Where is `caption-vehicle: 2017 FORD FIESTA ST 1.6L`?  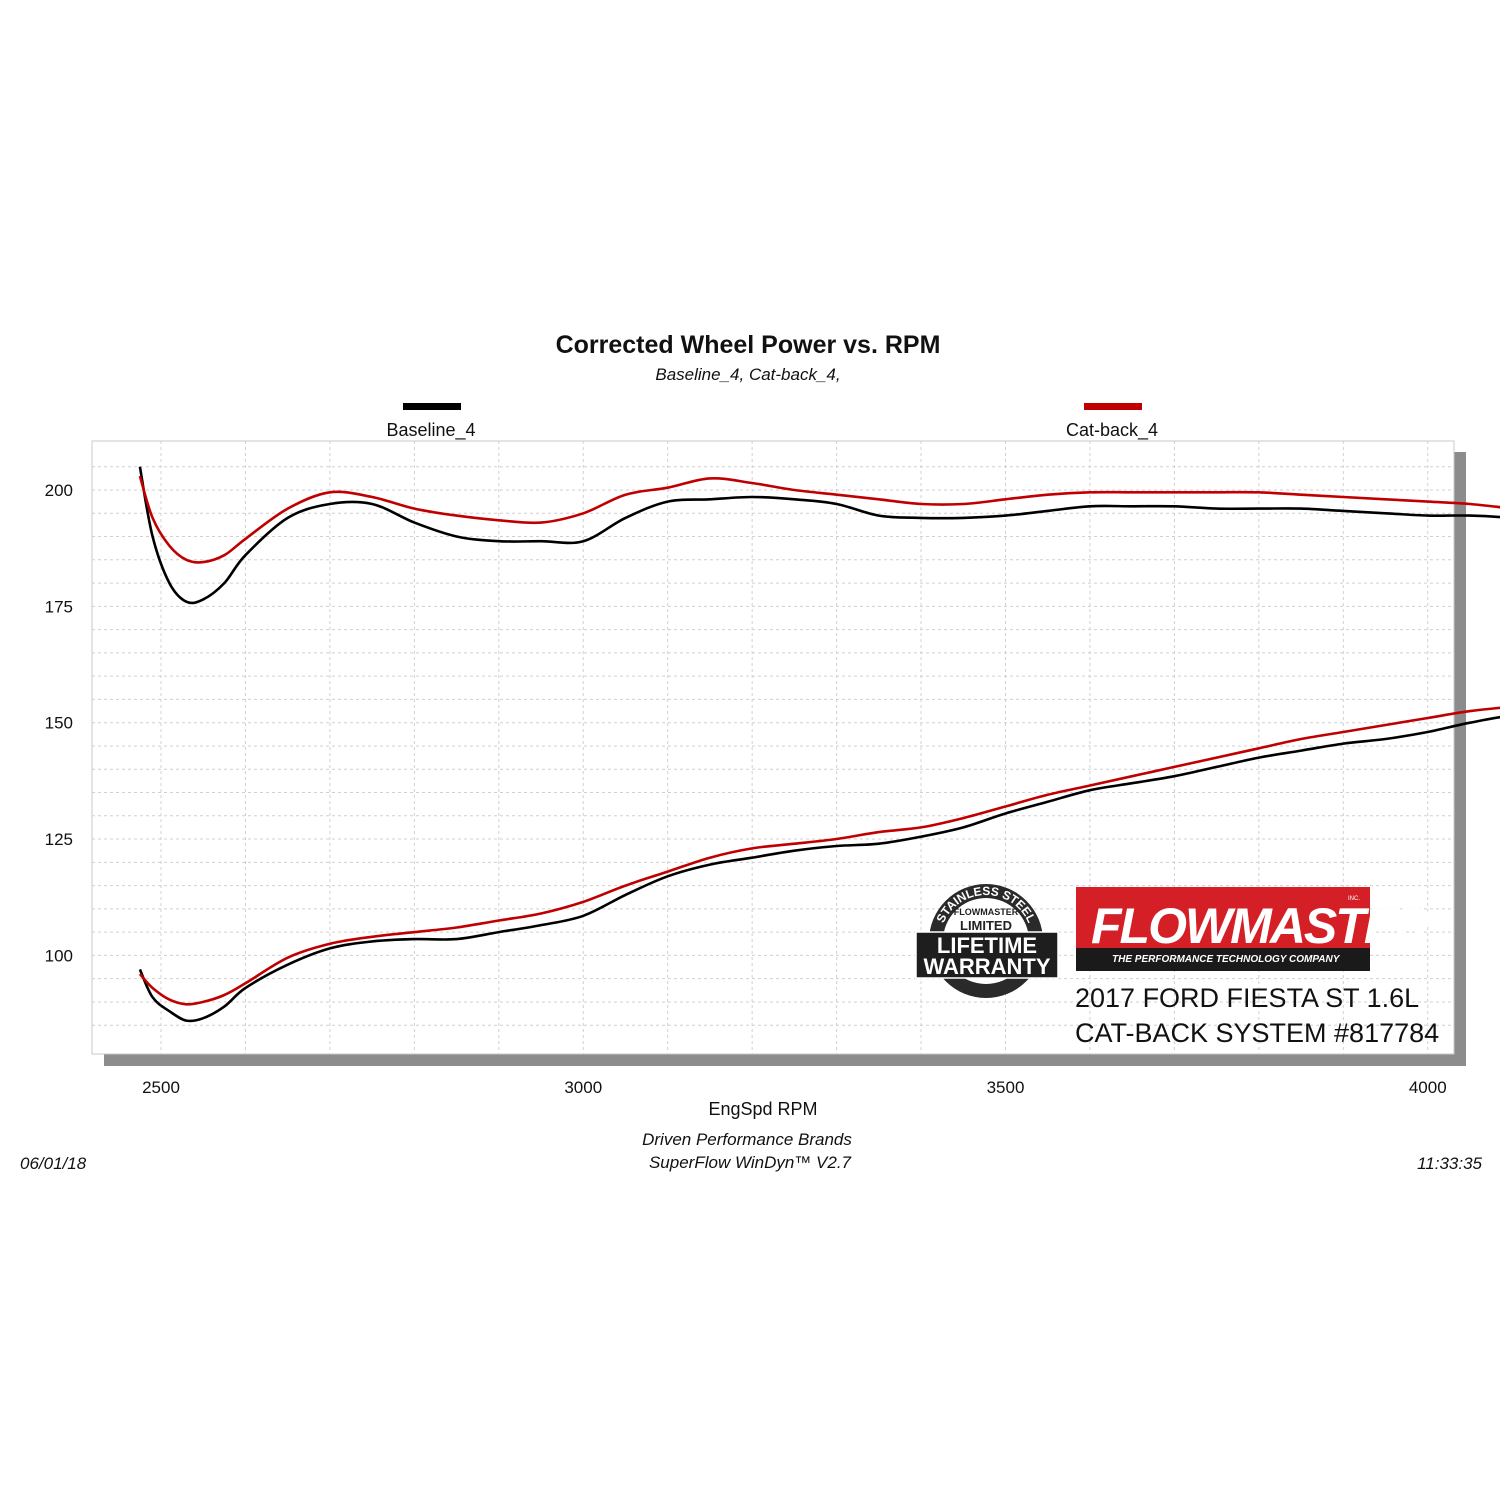
caption-vehicle: 2017 FORD FIESTA ST 1.6L is located at coordinates (1247, 998).